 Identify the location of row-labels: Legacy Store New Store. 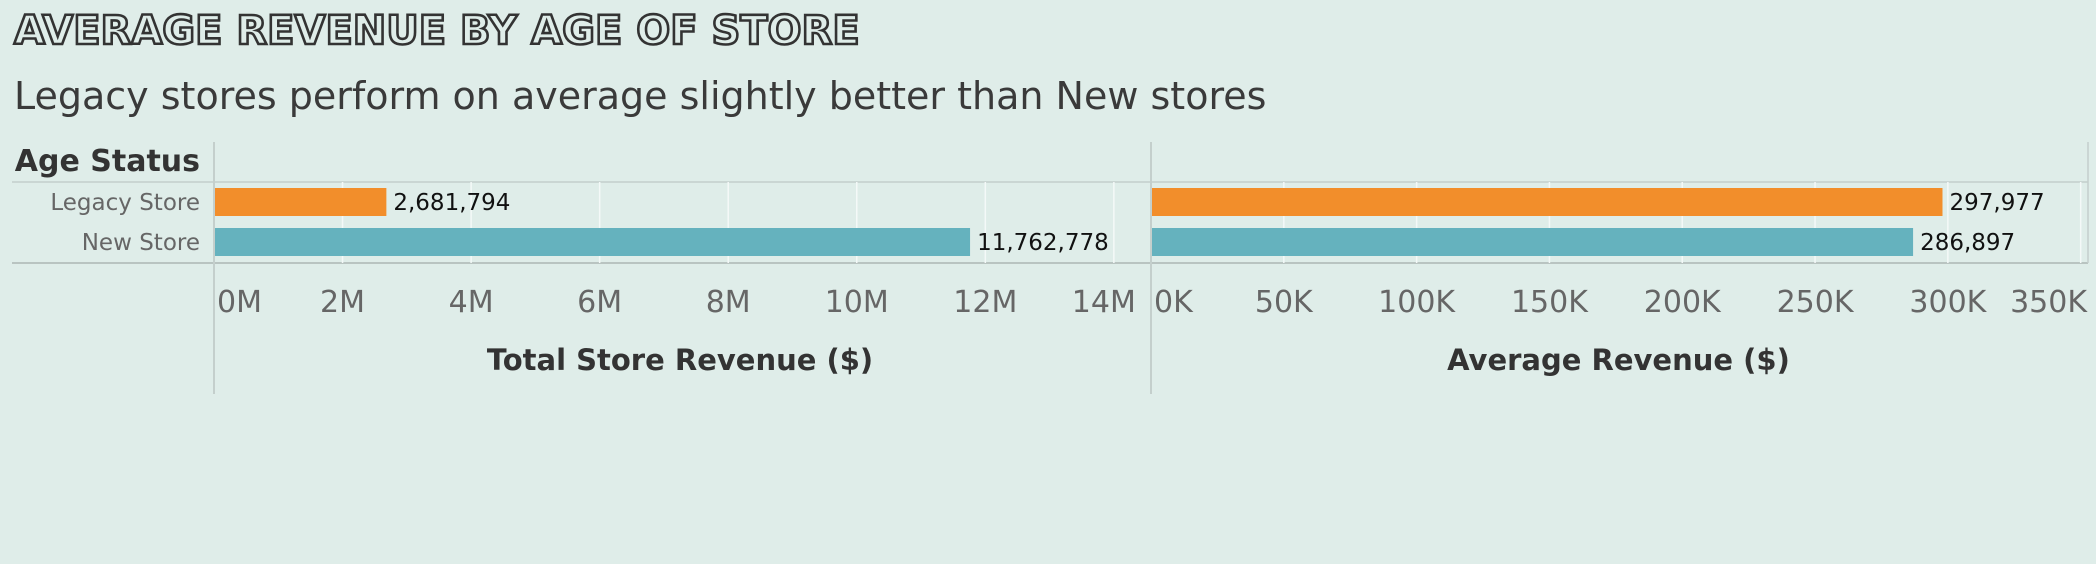
(125, 223).